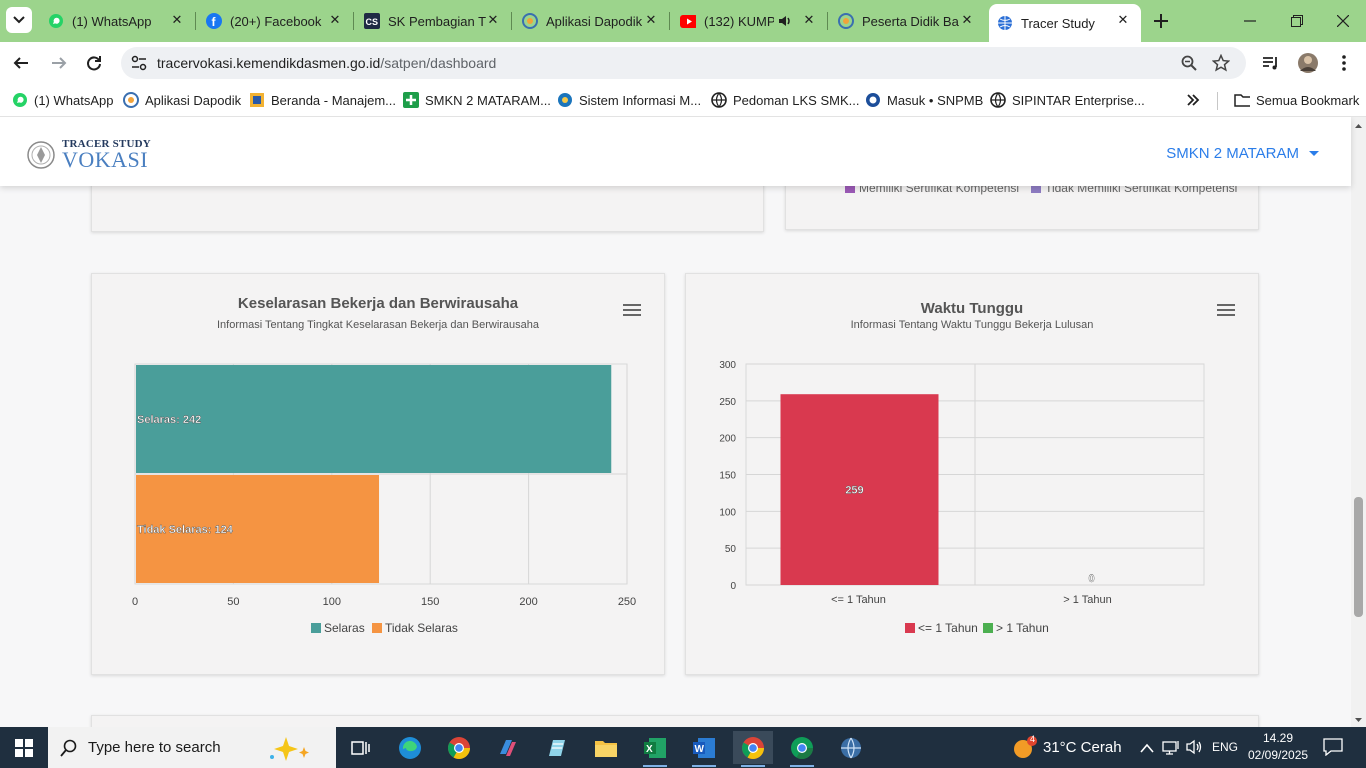  What do you see at coordinates (1358, 126) in the screenshot?
I see `scroll-up-icon` at bounding box center [1358, 126].